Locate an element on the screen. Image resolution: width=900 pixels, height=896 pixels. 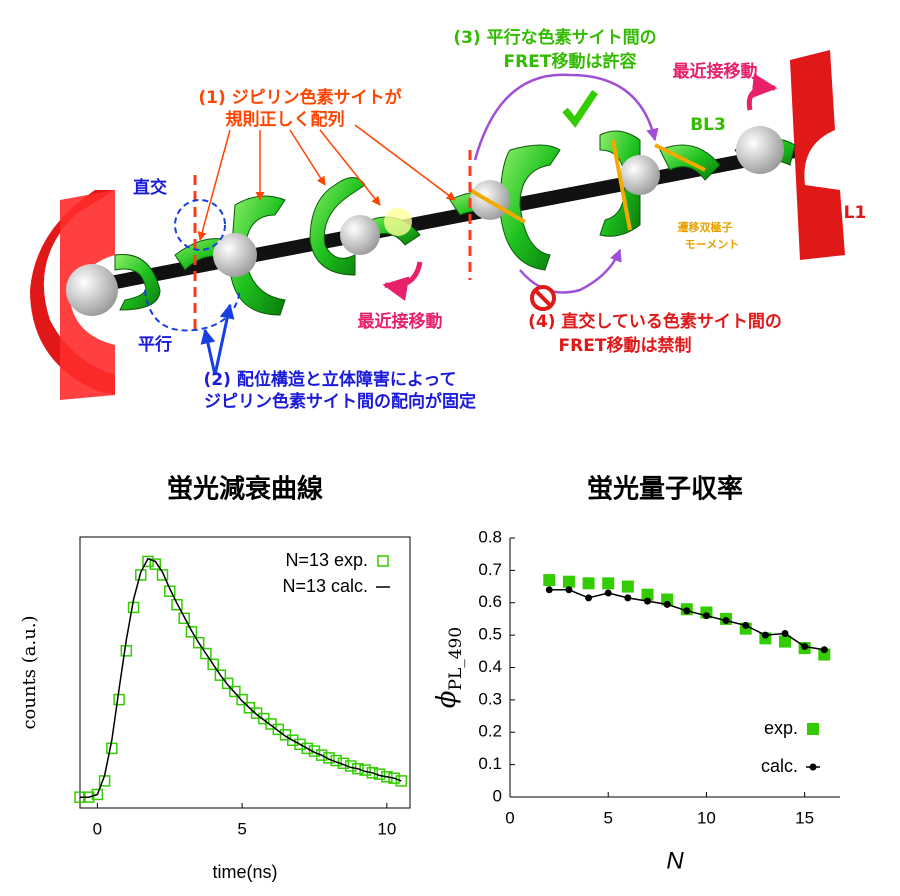
chart-title: 蛍光量子収率 is located at coordinates (665, 489).